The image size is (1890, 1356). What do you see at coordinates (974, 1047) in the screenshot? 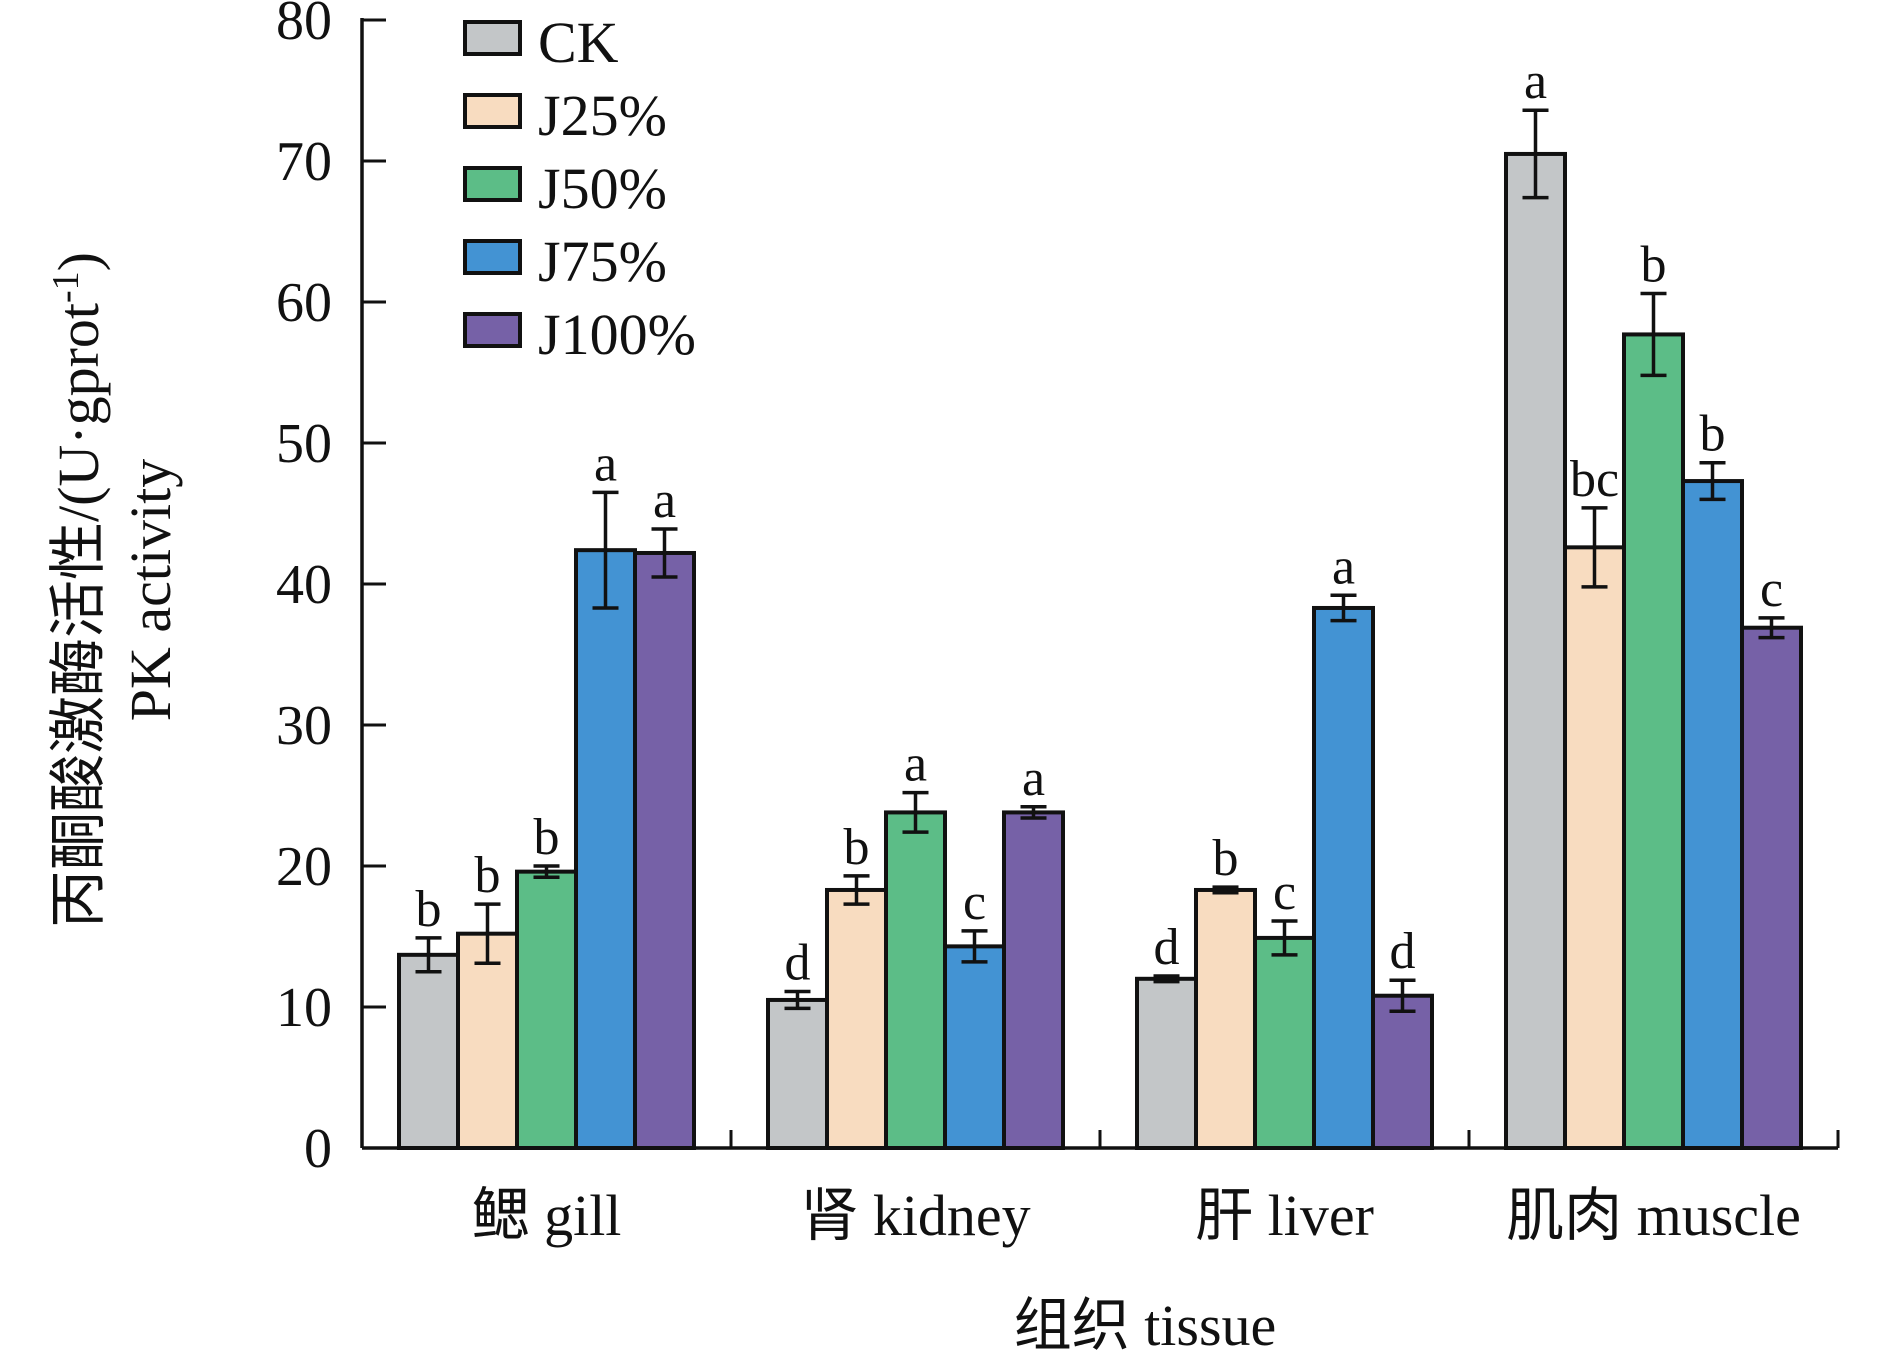
I see `bar-J75%-1` at bounding box center [974, 1047].